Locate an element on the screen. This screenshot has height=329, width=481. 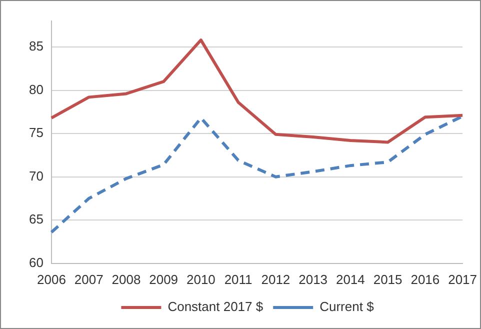
y-tick-label: 65 is located at coordinates (36, 219).